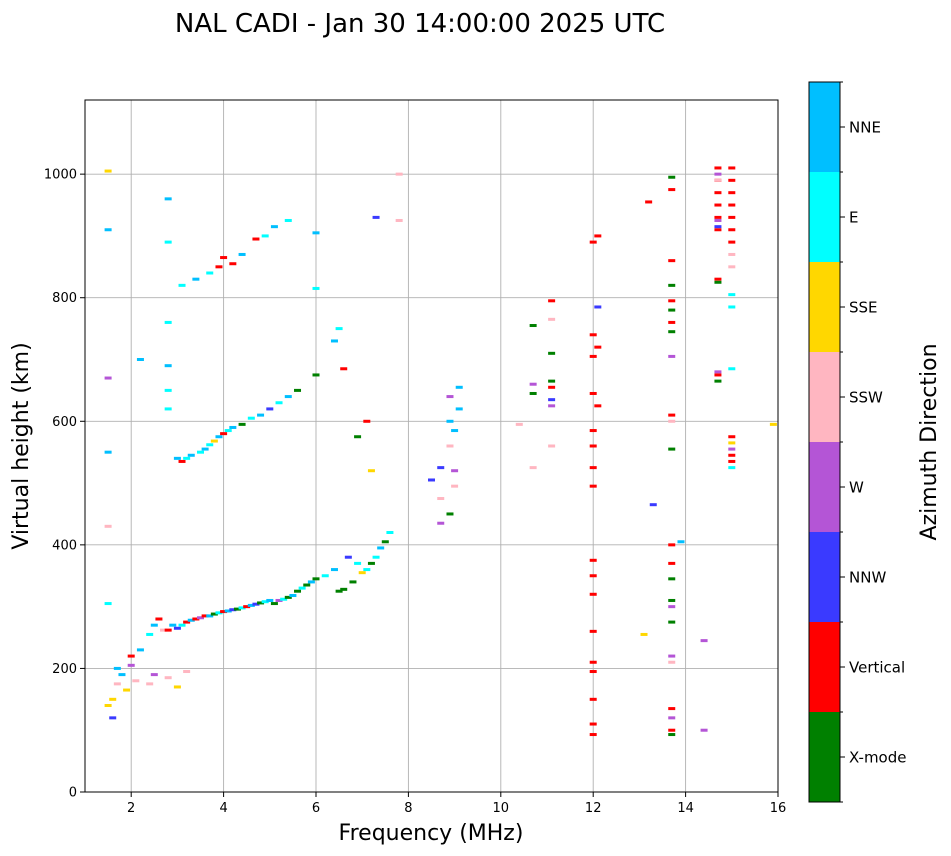 The height and width of the screenshot is (856, 951). What do you see at coordinates (824, 577) in the screenshot?
I see `colorbar-swatch-nnw` at bounding box center [824, 577].